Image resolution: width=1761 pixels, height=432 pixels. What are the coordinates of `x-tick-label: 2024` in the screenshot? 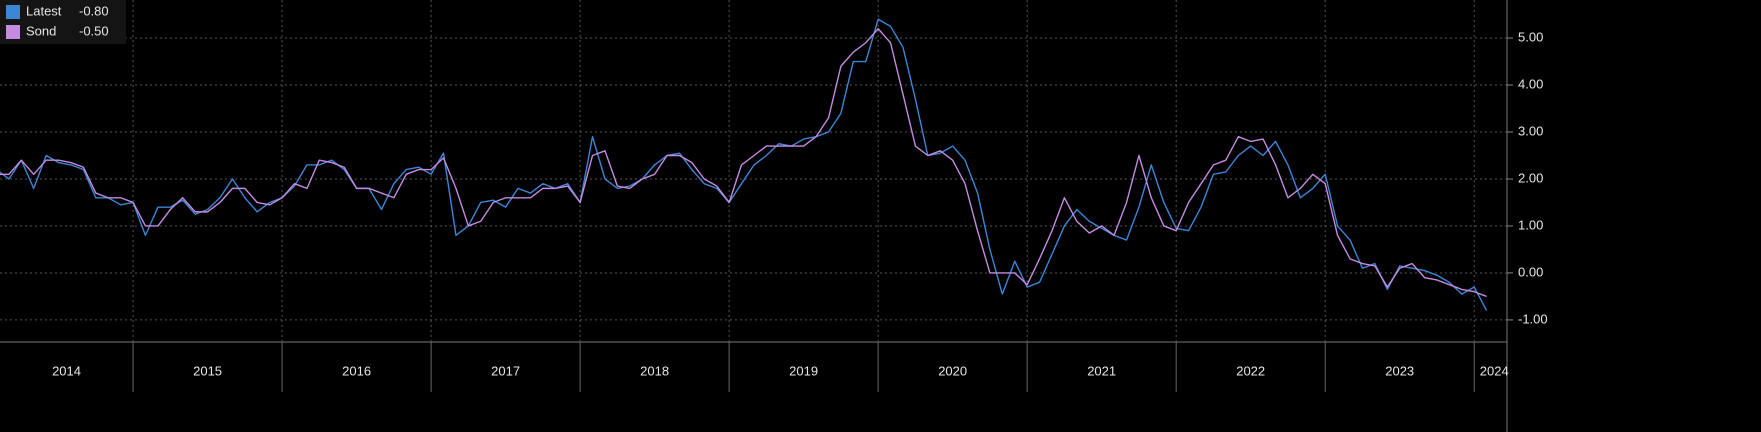 It's located at (1494, 370).